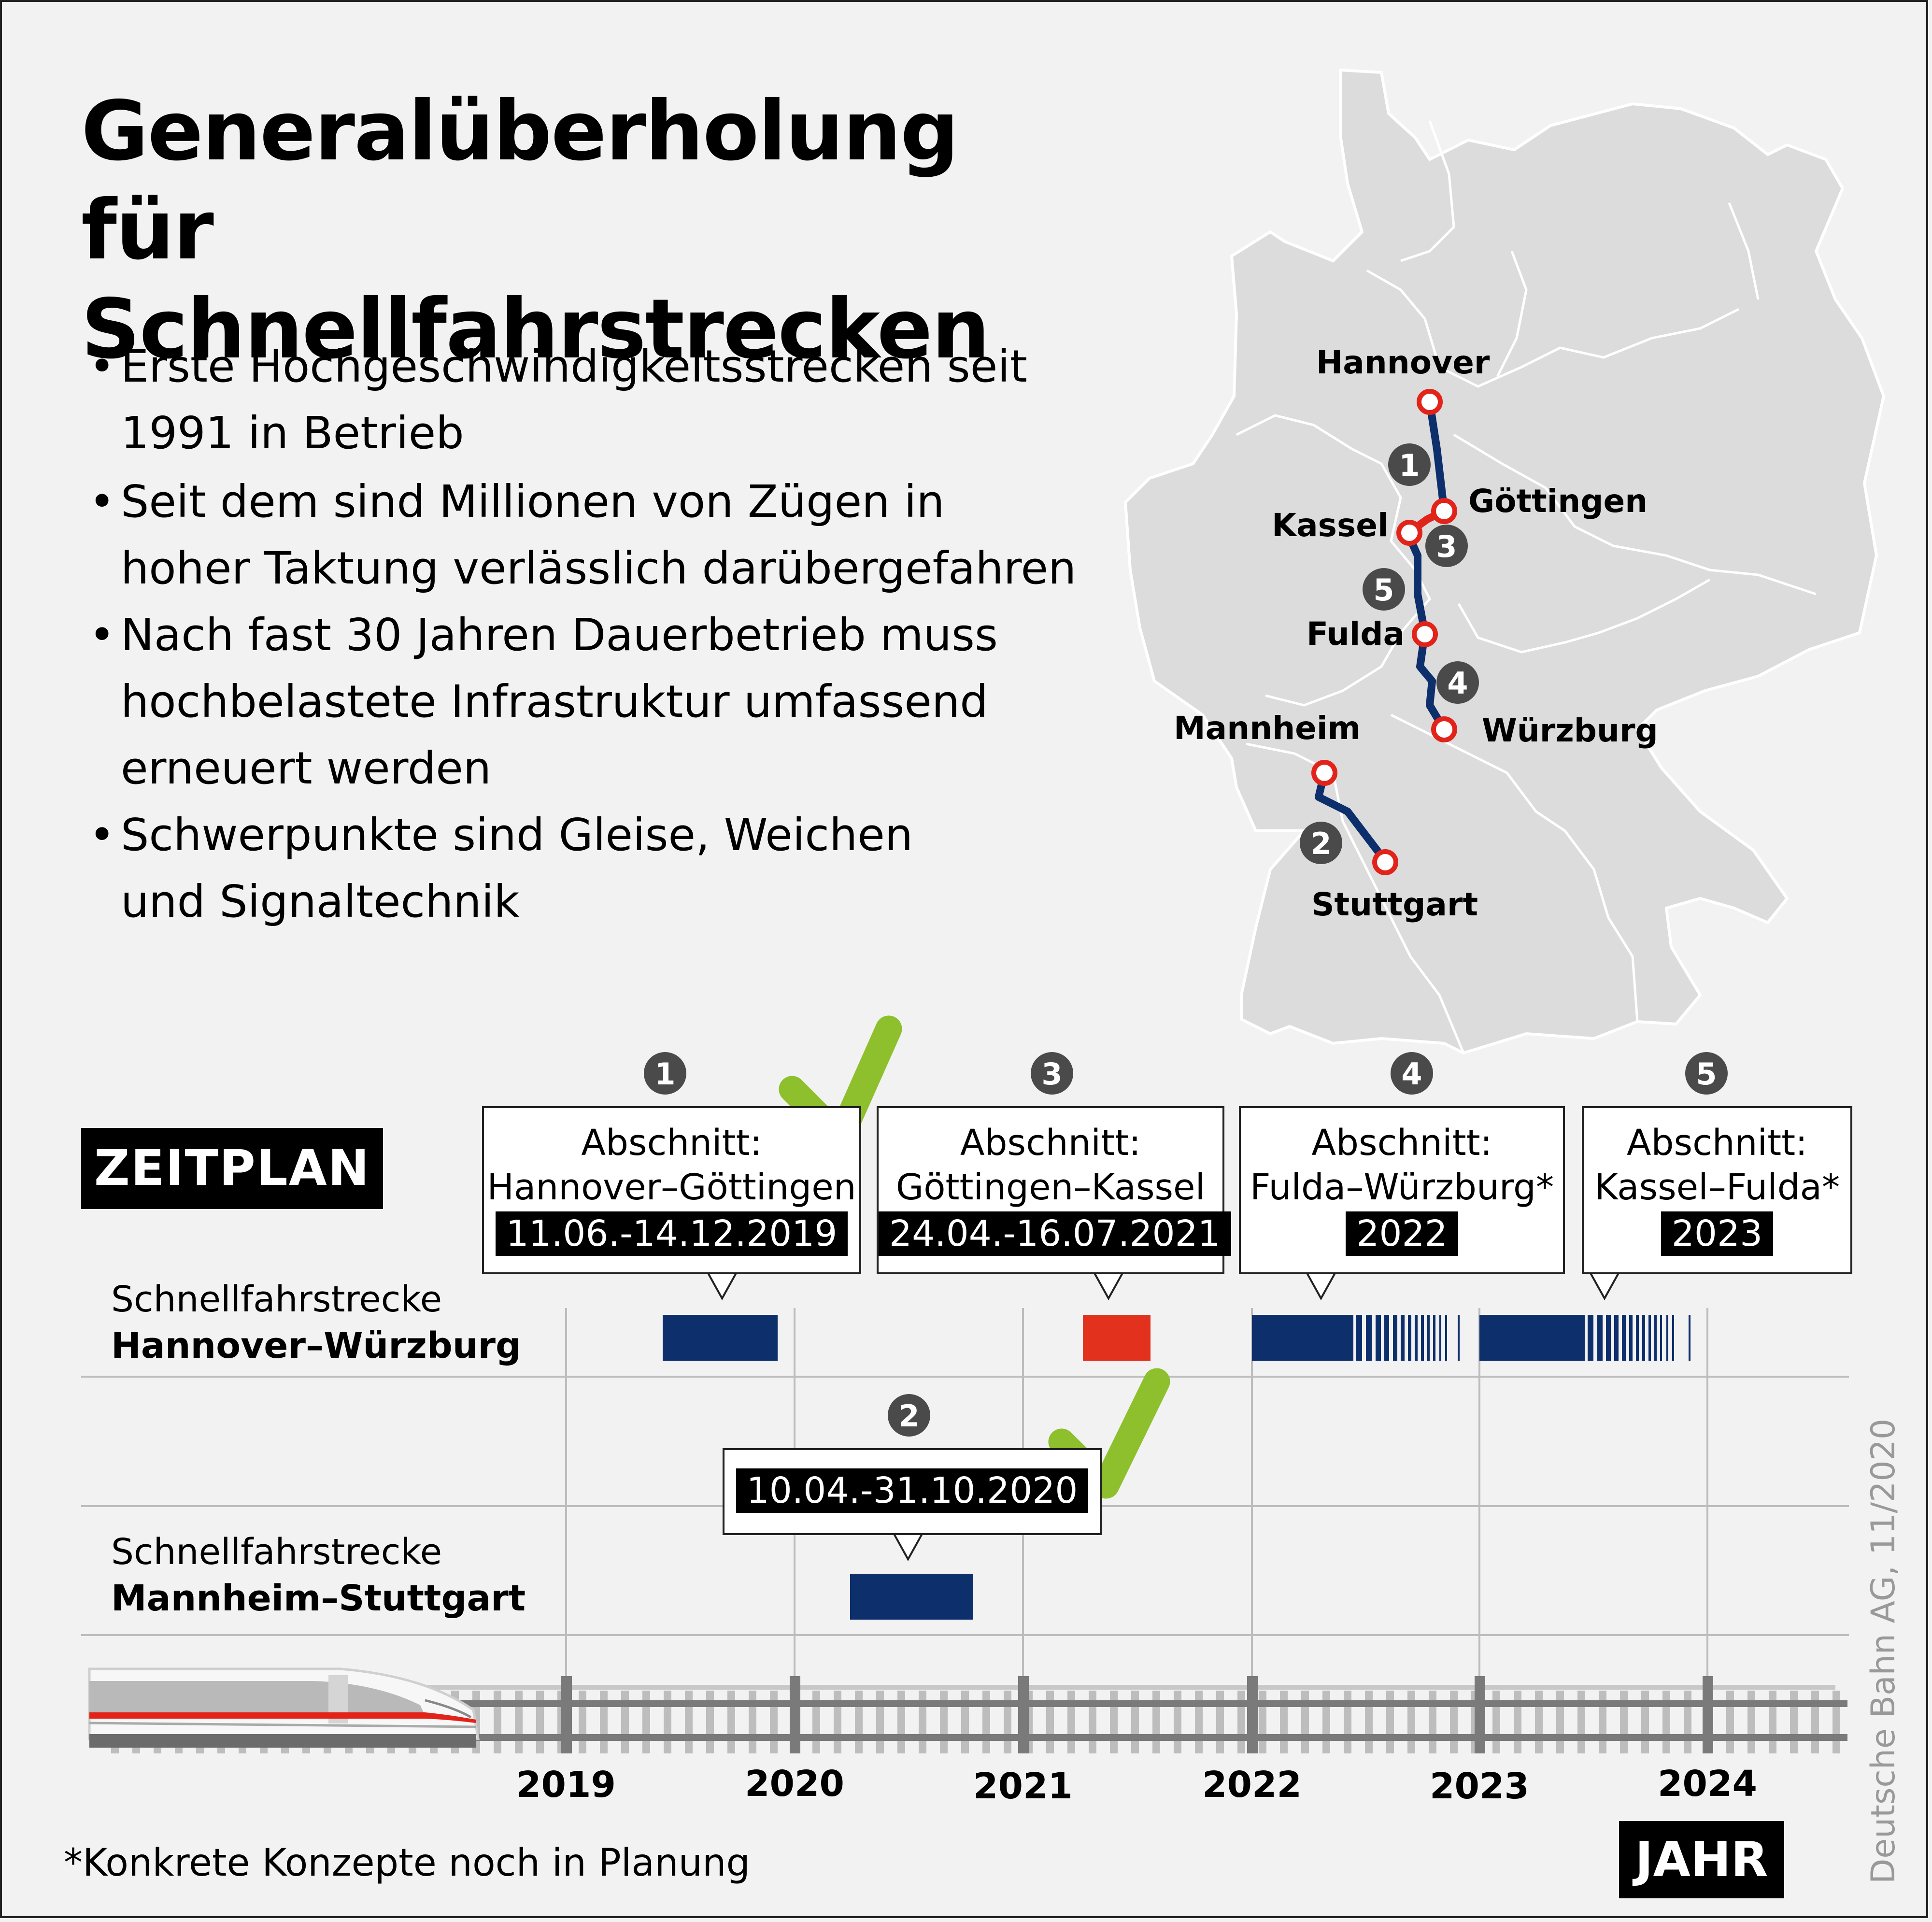 The width and height of the screenshot is (1932, 1922). I want to click on bullet-text: 1991 in Betrieb, so click(292, 433).